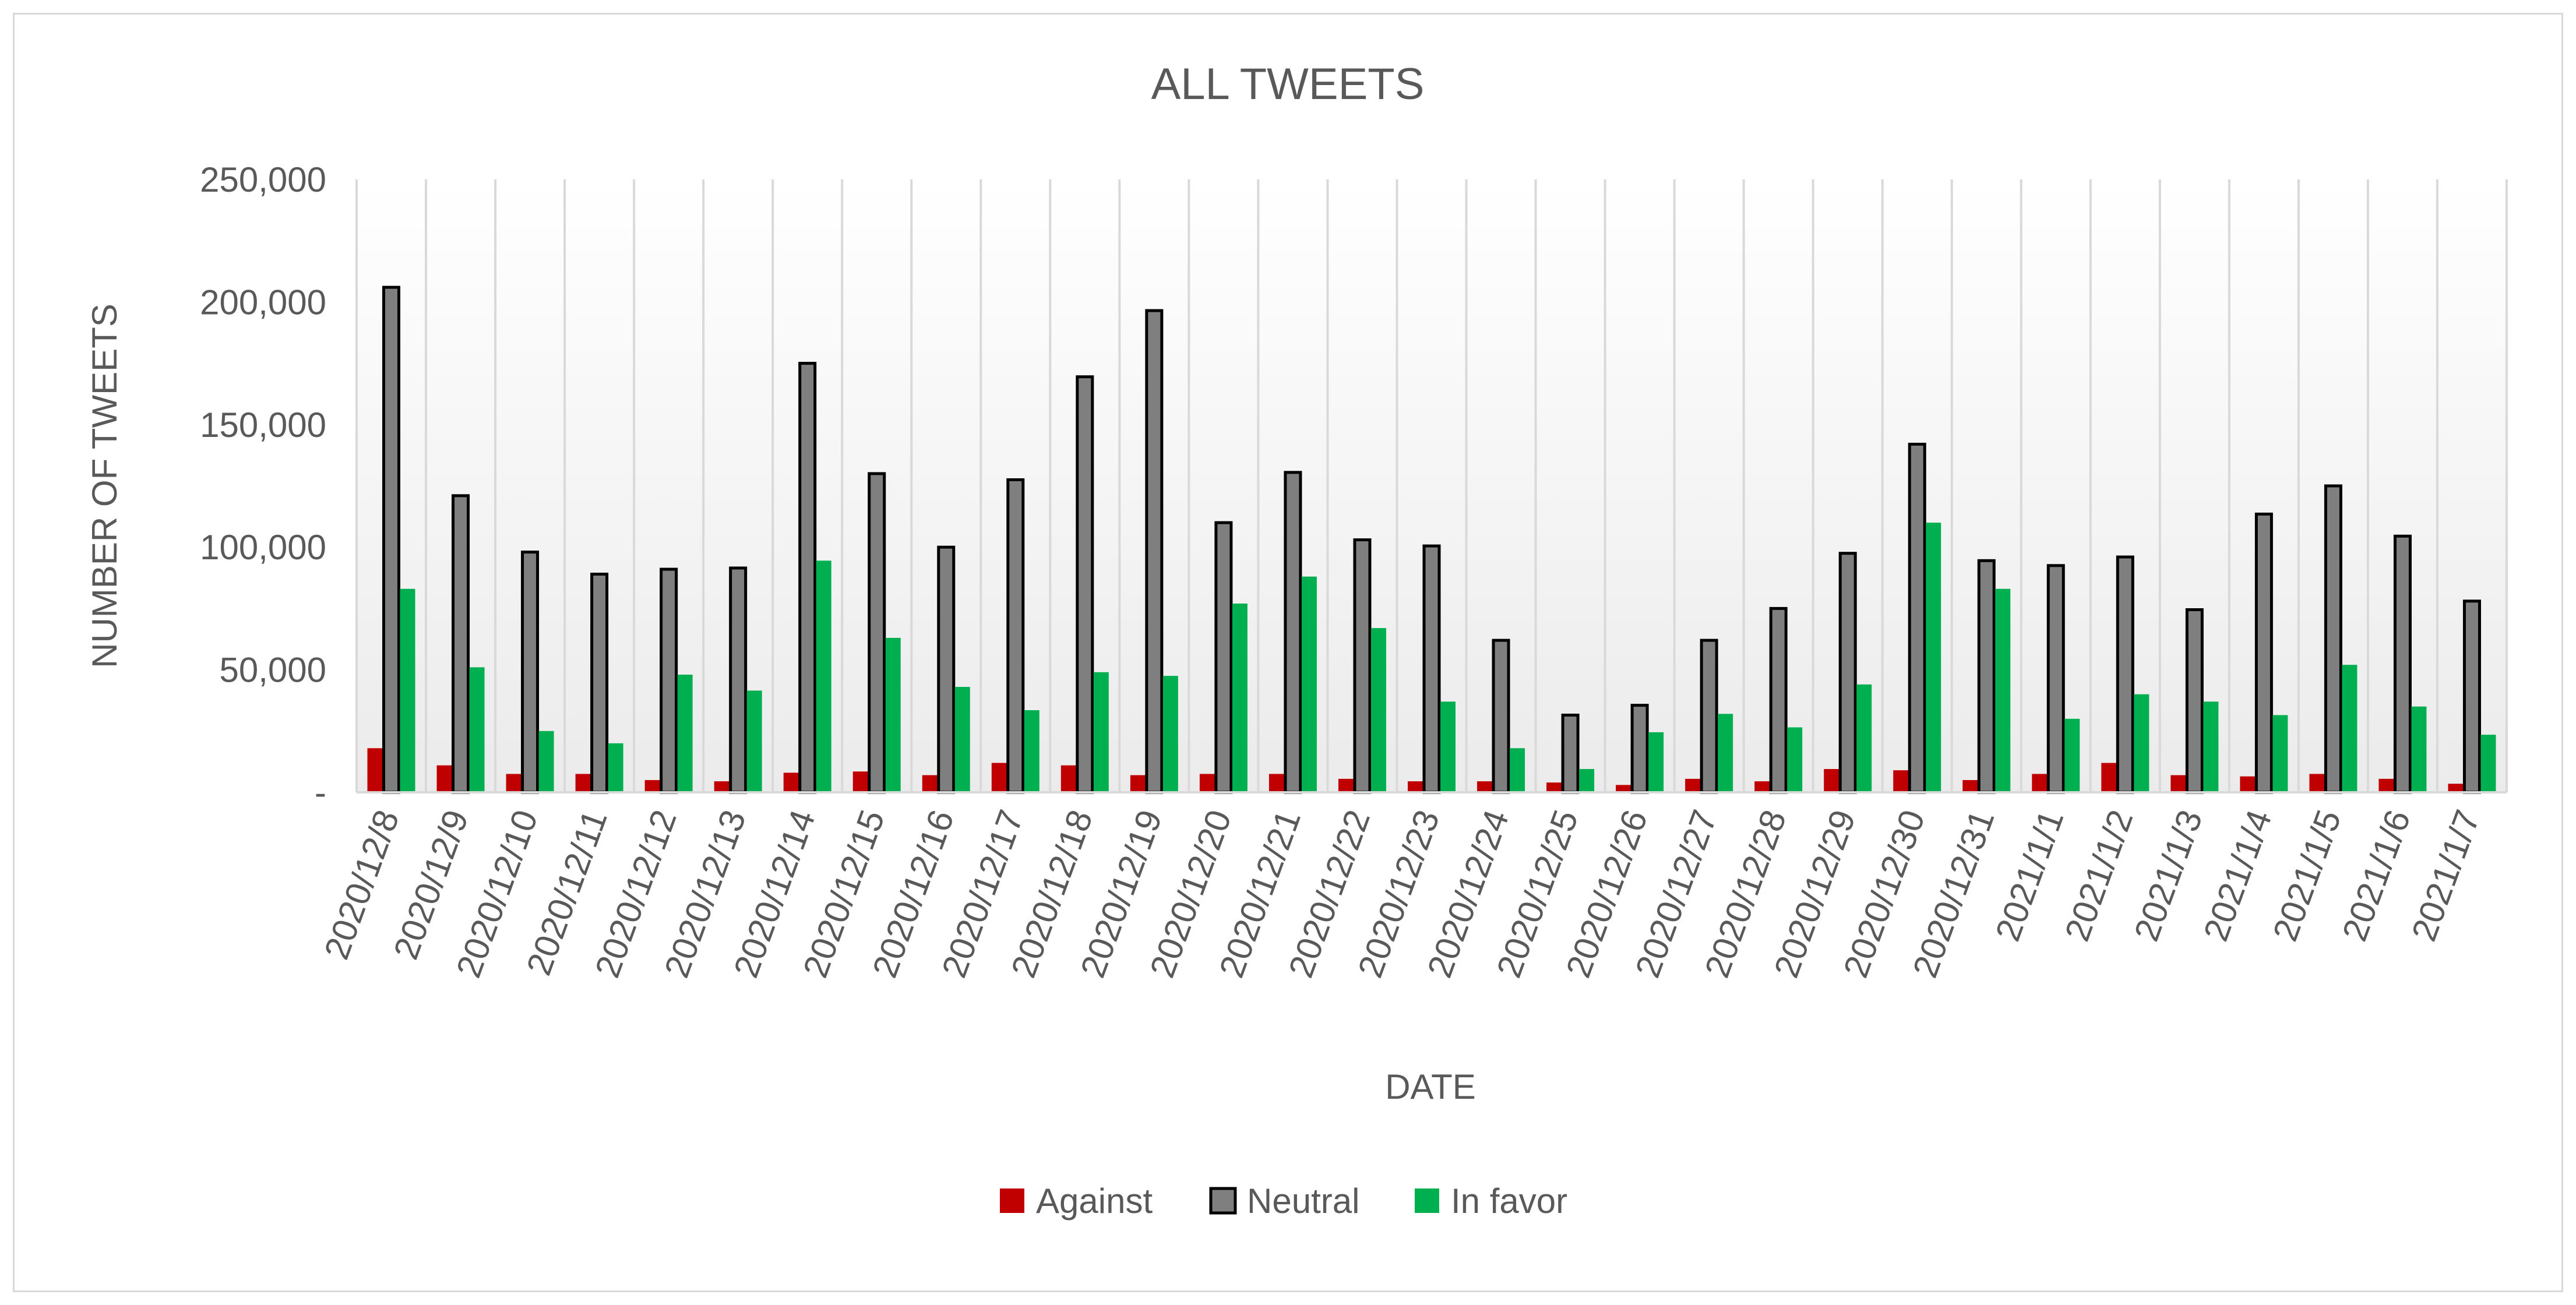 The height and width of the screenshot is (1305, 2576). Describe the element at coordinates (272, 670) in the screenshot. I see `y-tick-label: 50,000` at that location.